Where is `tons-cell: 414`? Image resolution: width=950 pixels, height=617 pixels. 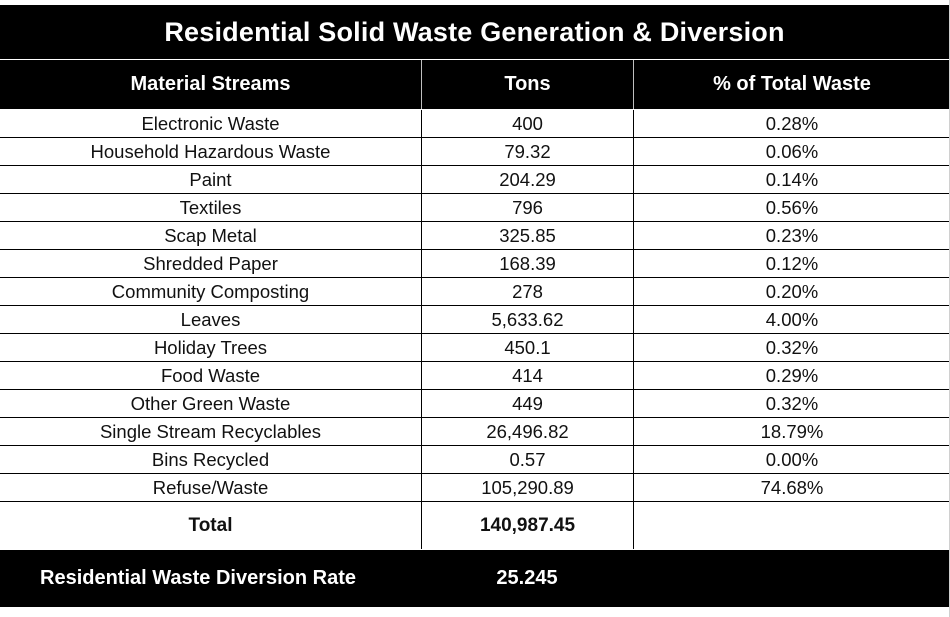 tons-cell: 414 is located at coordinates (527, 375).